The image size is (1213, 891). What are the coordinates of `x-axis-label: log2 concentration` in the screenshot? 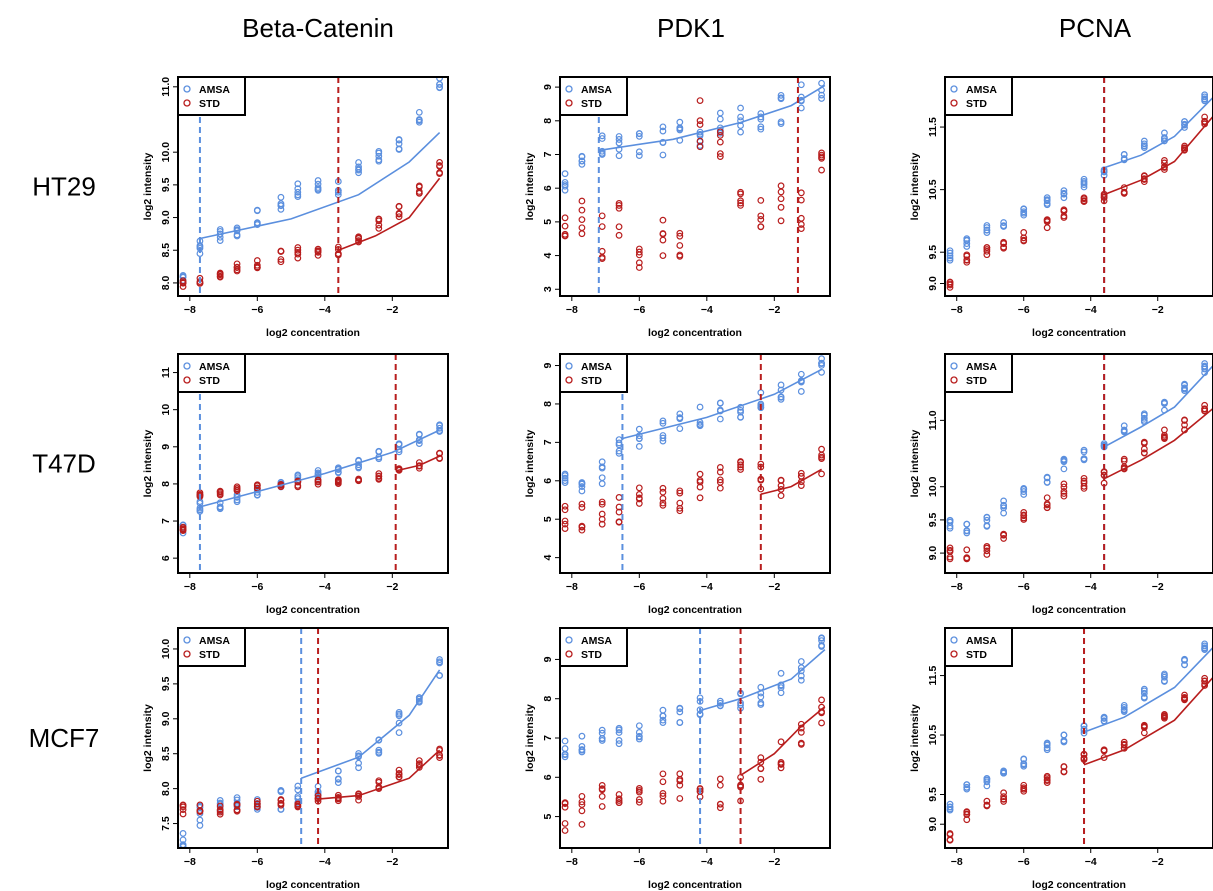 It's located at (313, 333).